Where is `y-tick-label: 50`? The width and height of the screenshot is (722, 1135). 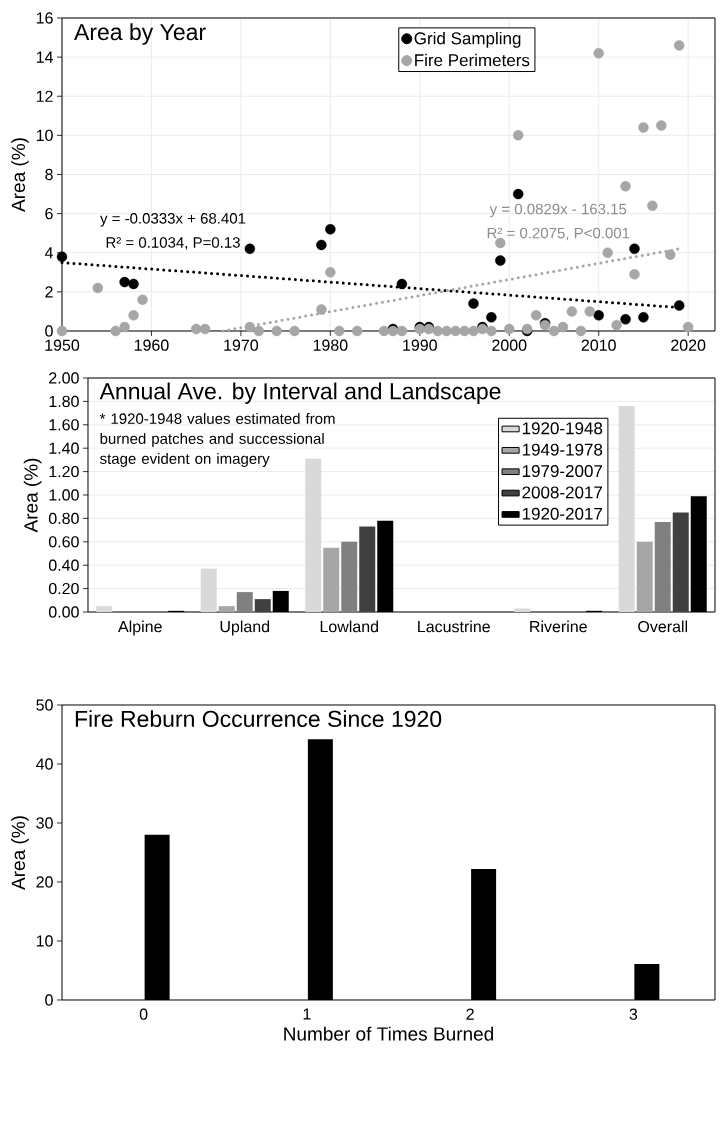 y-tick-label: 50 is located at coordinates (44, 705).